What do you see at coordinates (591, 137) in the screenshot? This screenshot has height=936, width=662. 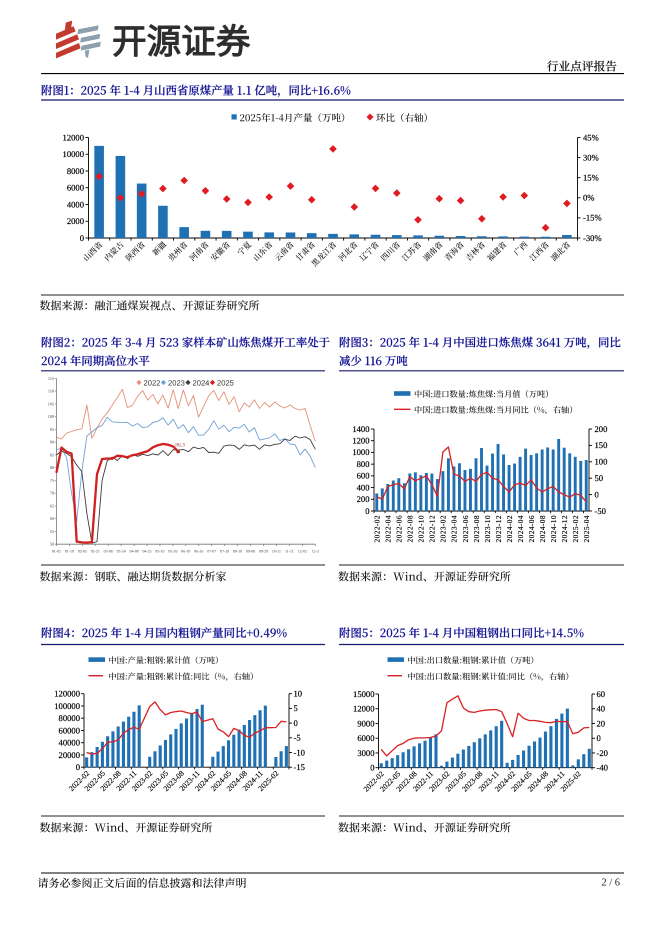 I see `svg-text: 45%` at bounding box center [591, 137].